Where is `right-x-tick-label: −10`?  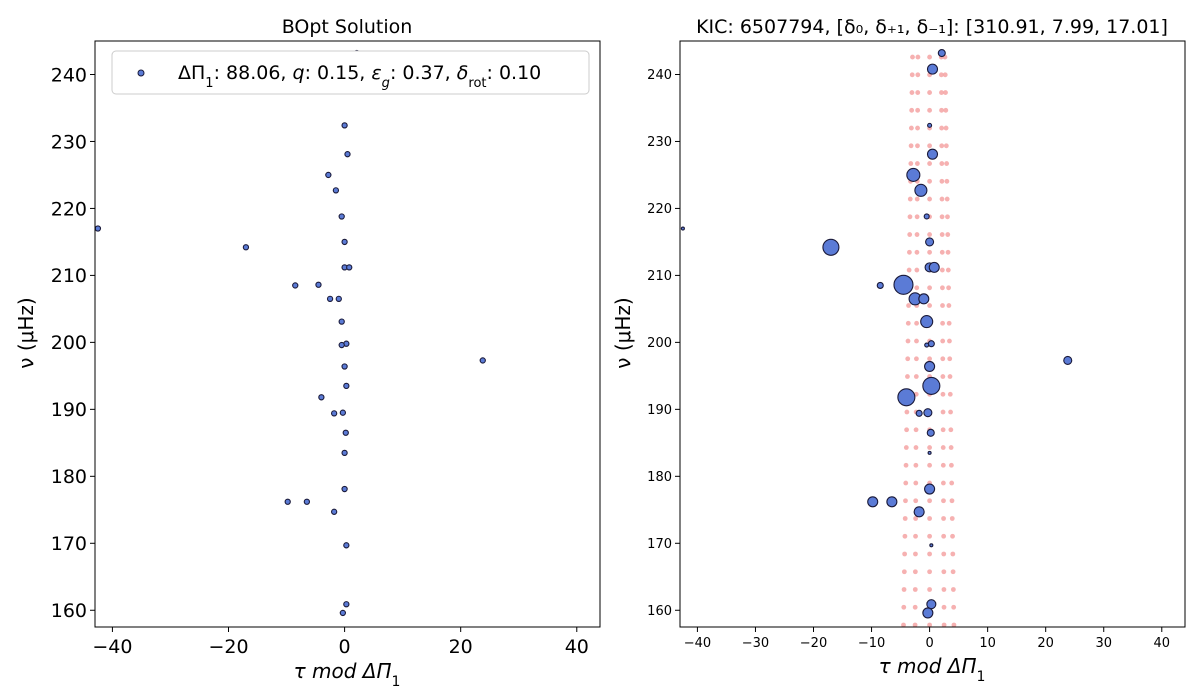
right-x-tick-label: −10 is located at coordinates (871, 643).